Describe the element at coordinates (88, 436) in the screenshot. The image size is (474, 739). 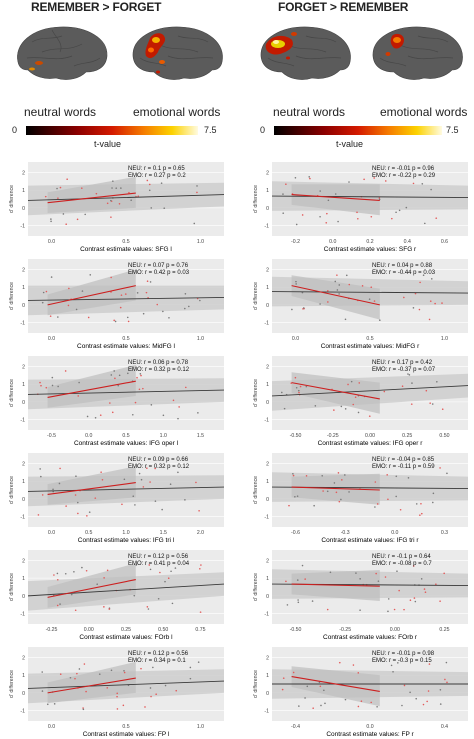
I see `x-tick-label: 0.0` at that location.